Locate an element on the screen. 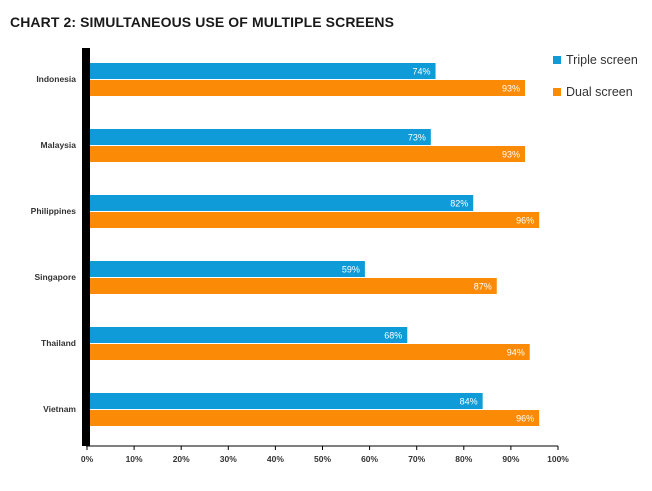  data-label-triple-screen-philippines: 82% is located at coordinates (459, 204).